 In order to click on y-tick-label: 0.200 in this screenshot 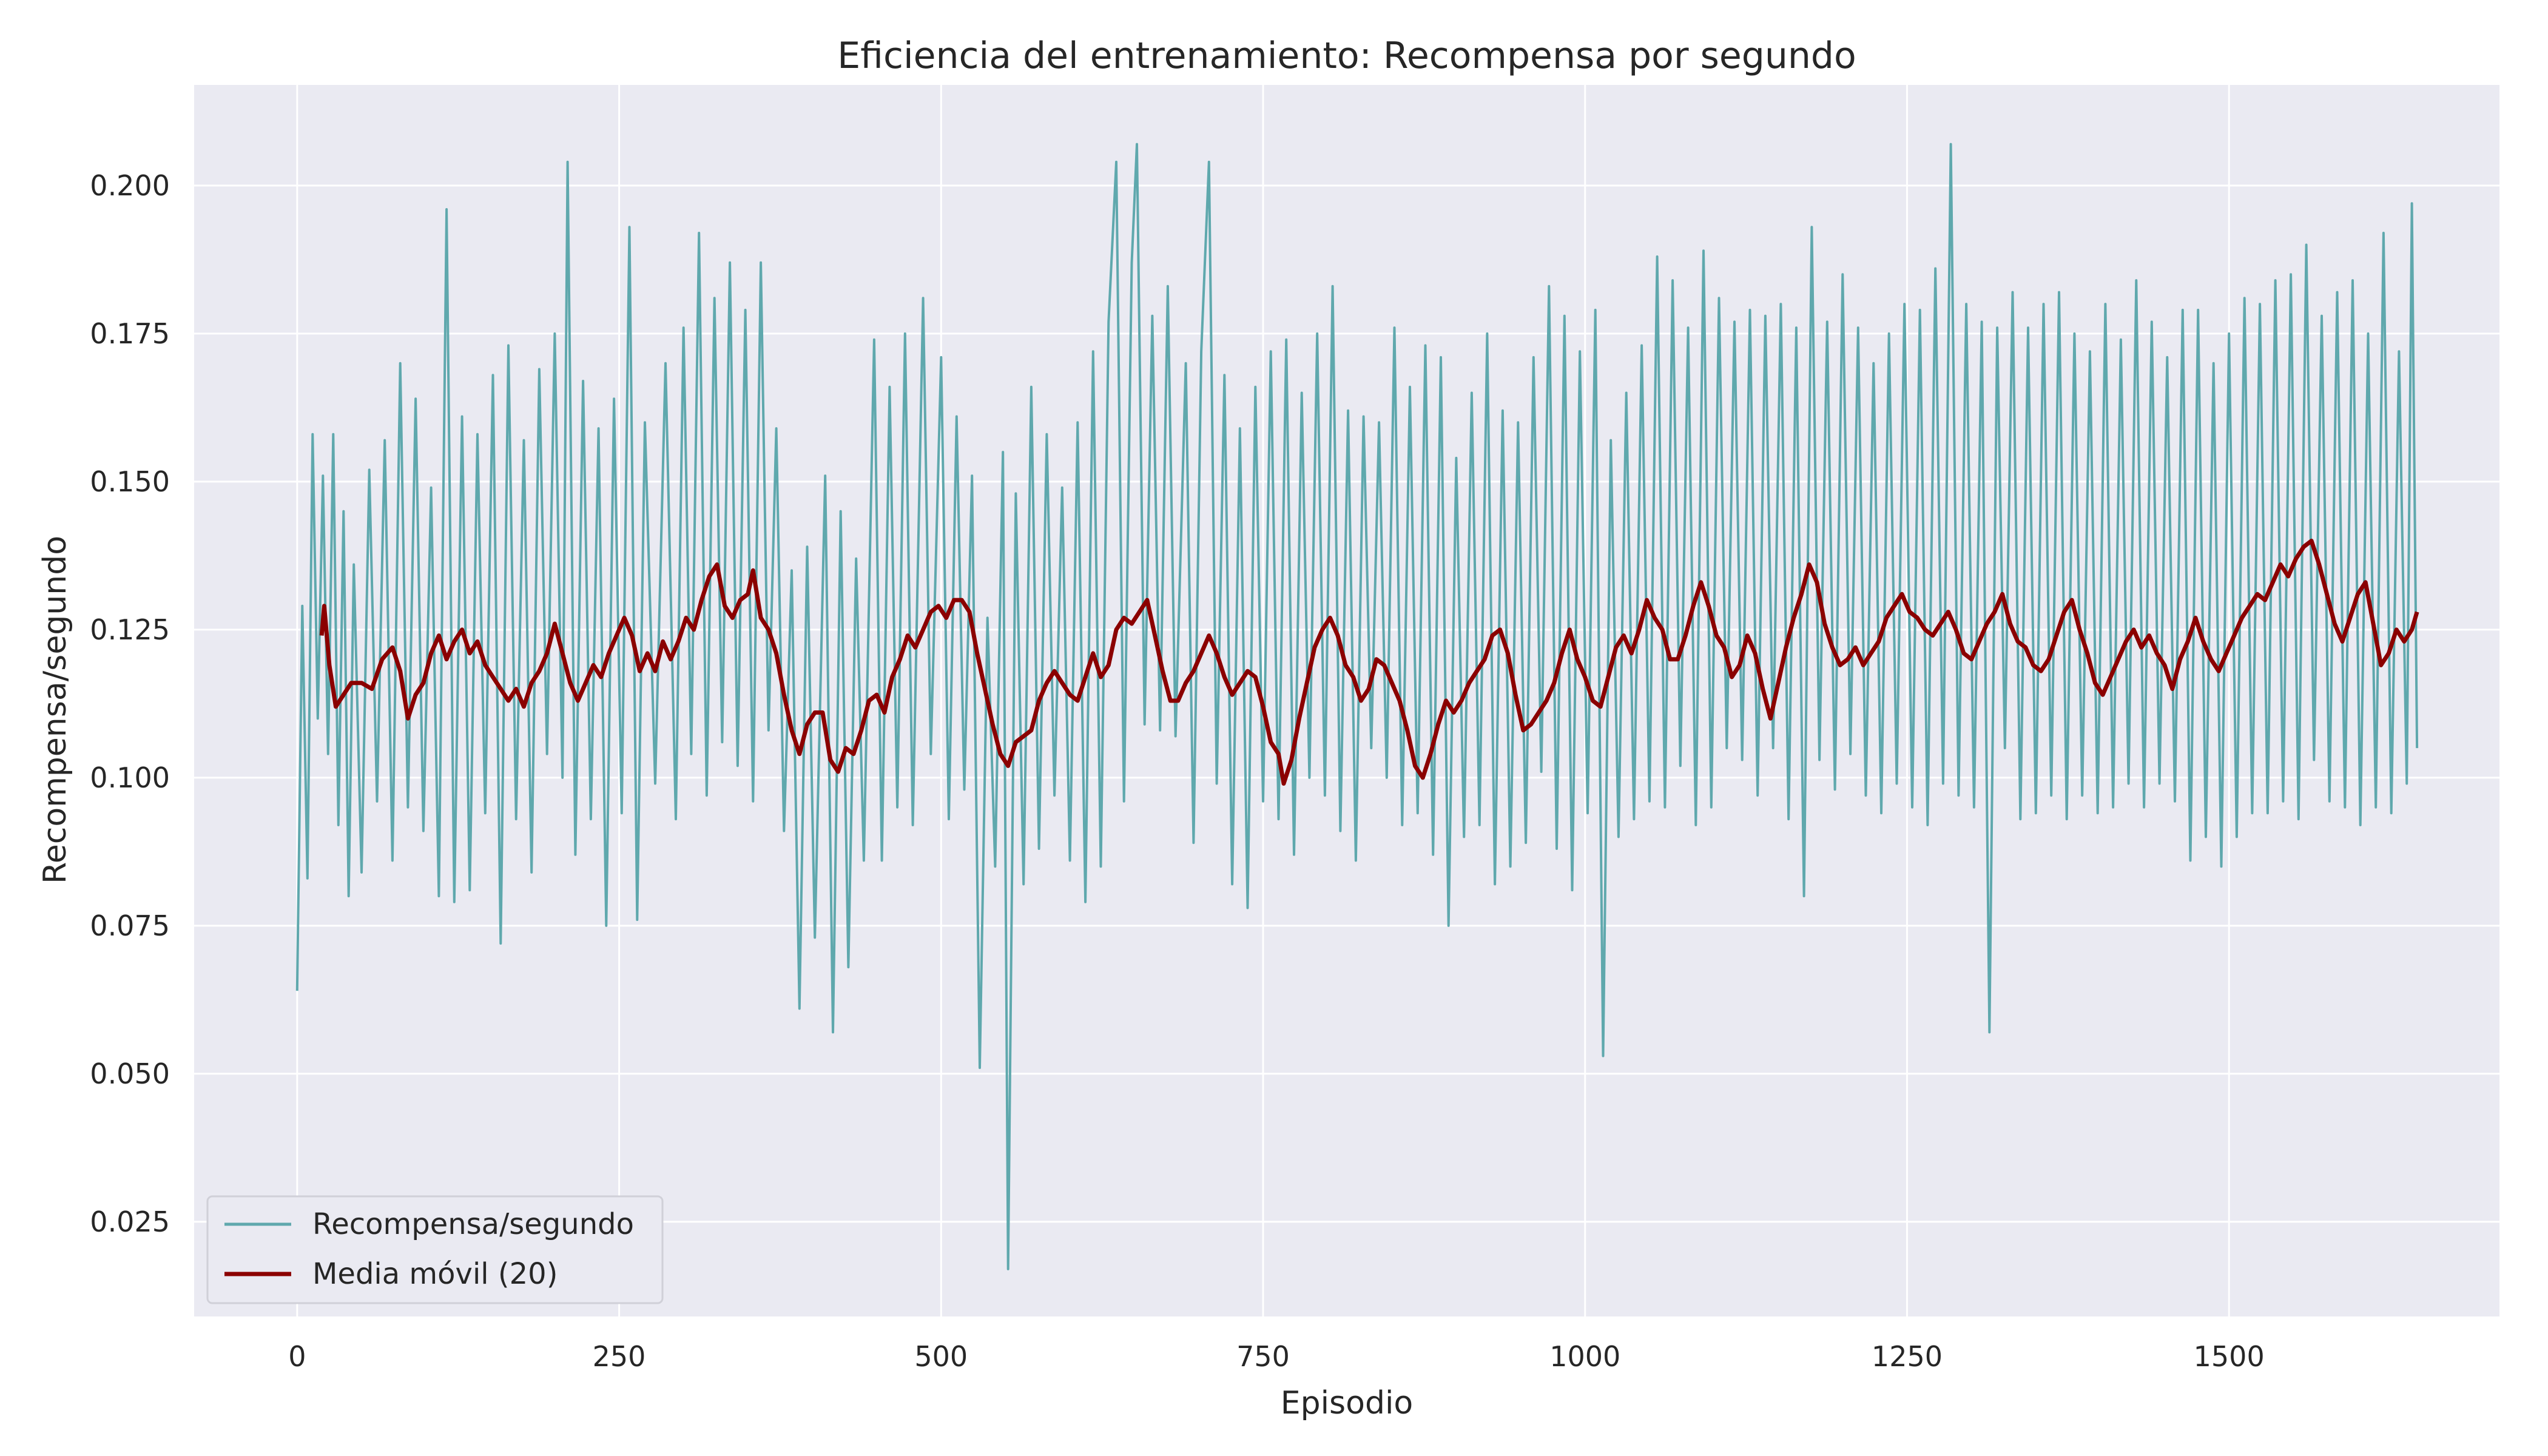, I will do `click(130, 185)`.